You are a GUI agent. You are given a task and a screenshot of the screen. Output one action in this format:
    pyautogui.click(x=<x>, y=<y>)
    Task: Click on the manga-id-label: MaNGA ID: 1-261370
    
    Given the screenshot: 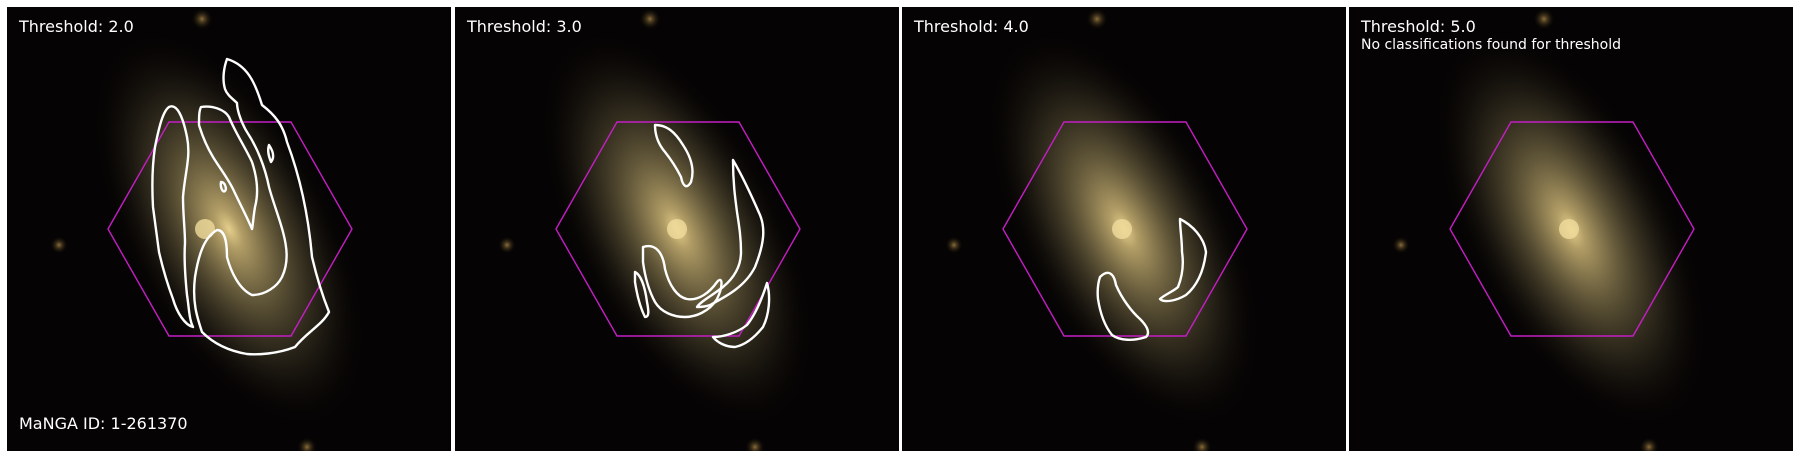 What is the action you would take?
    pyautogui.click(x=103, y=423)
    